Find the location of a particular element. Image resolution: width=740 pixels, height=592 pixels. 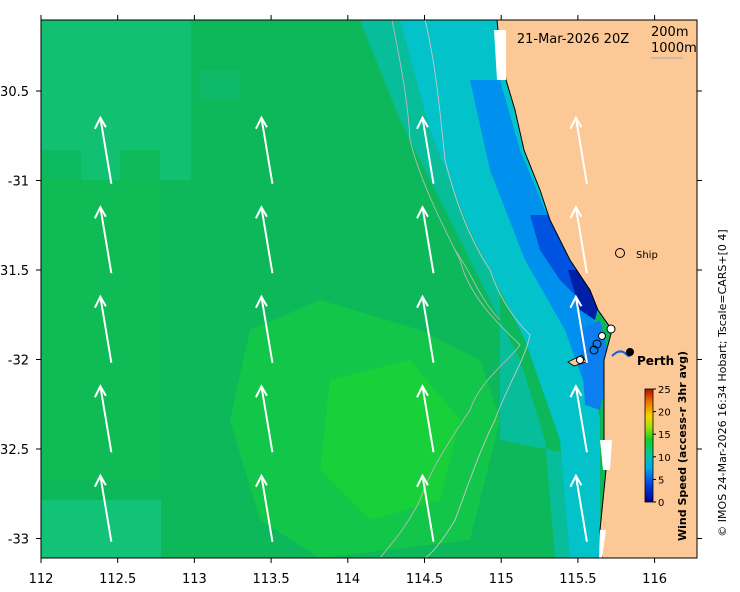

colorbar-tick-label: 20 is located at coordinates (664, 413).